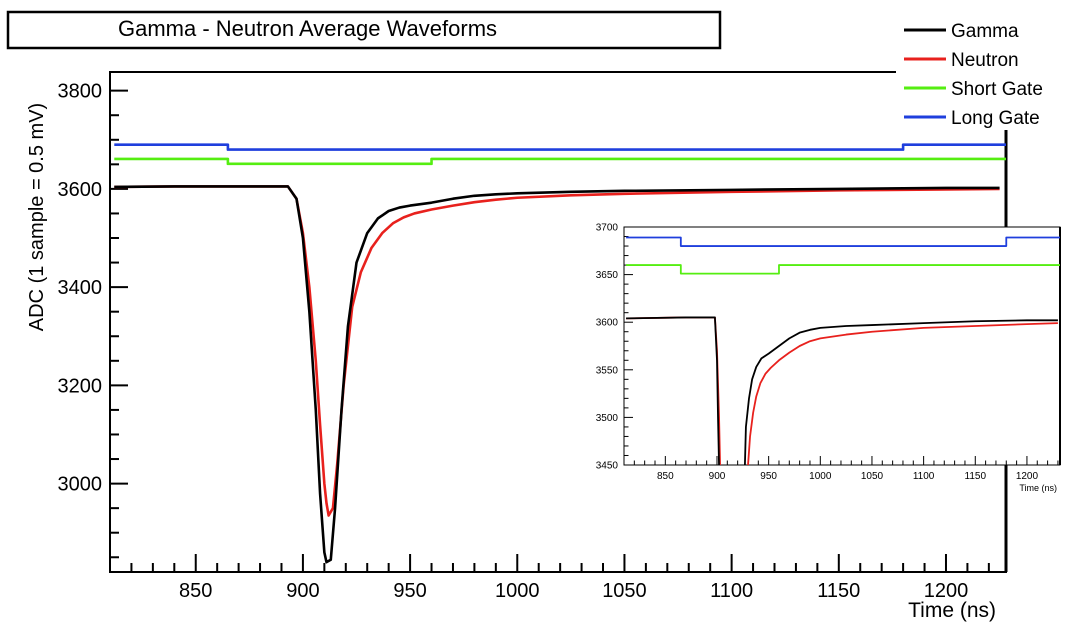 The height and width of the screenshot is (641, 1070). I want to click on y-tick-label: 3550, so click(607, 370).